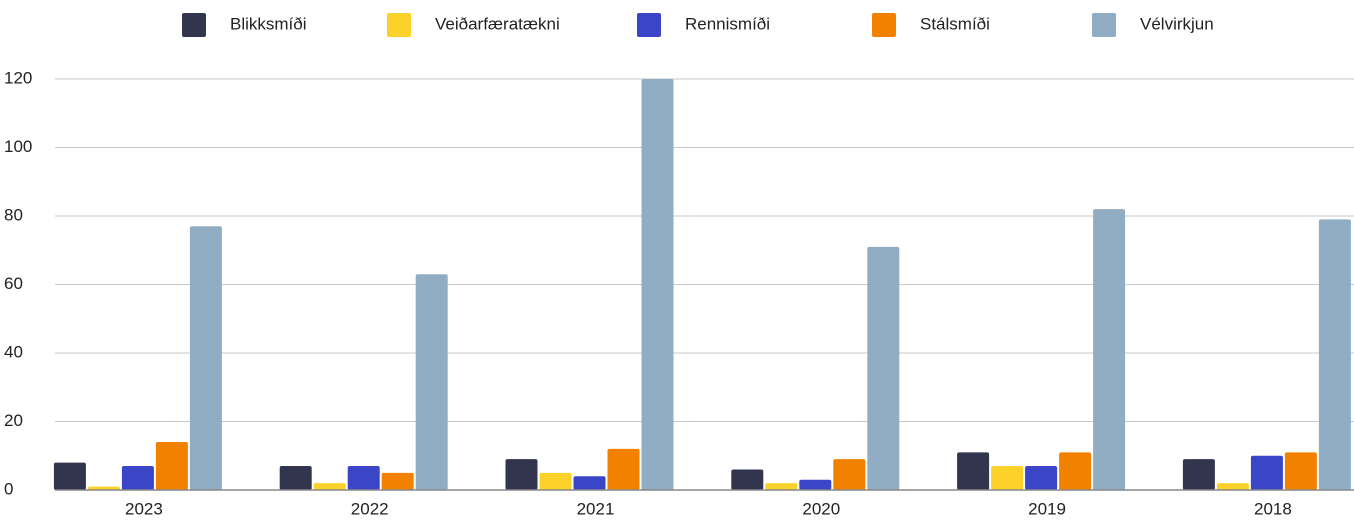  I want to click on y-tick-label: 40, so click(13, 351).